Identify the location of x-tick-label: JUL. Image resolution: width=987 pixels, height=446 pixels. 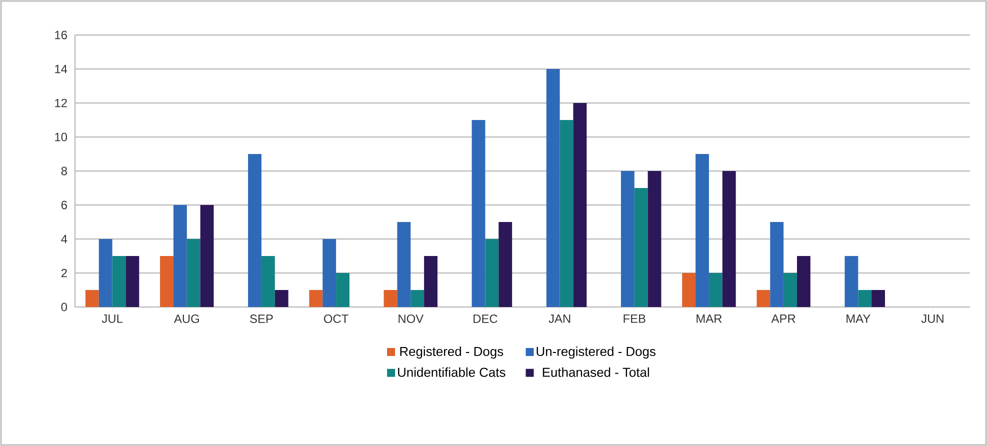
(112, 318).